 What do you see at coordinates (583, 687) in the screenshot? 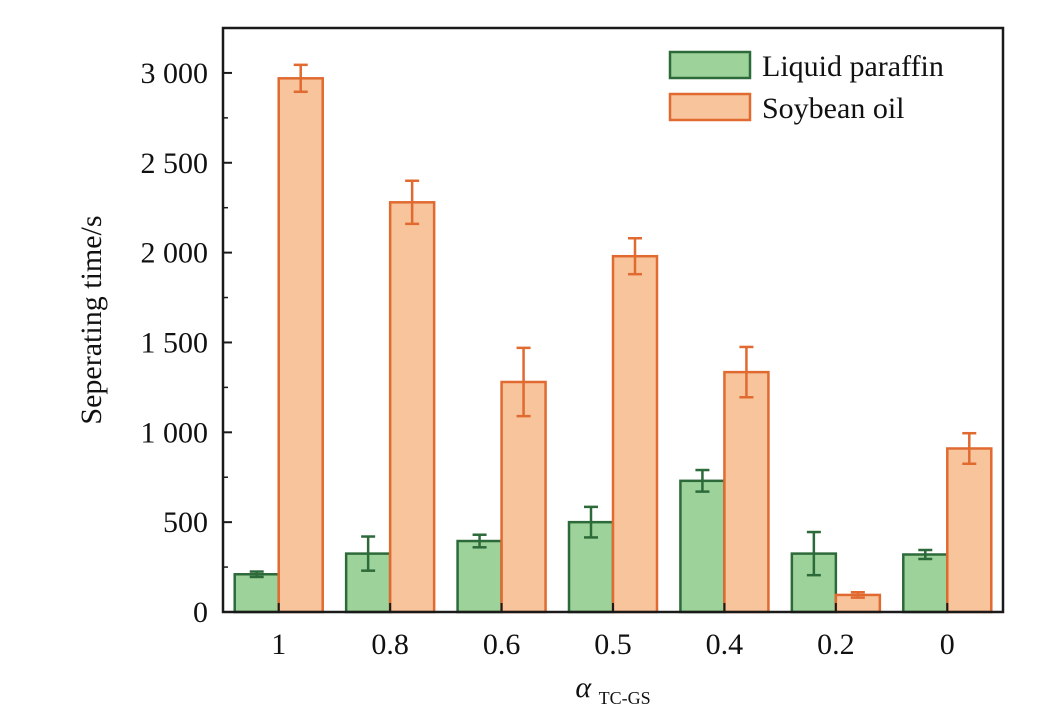
I see `x-axis-label-symbol: α` at bounding box center [583, 687].